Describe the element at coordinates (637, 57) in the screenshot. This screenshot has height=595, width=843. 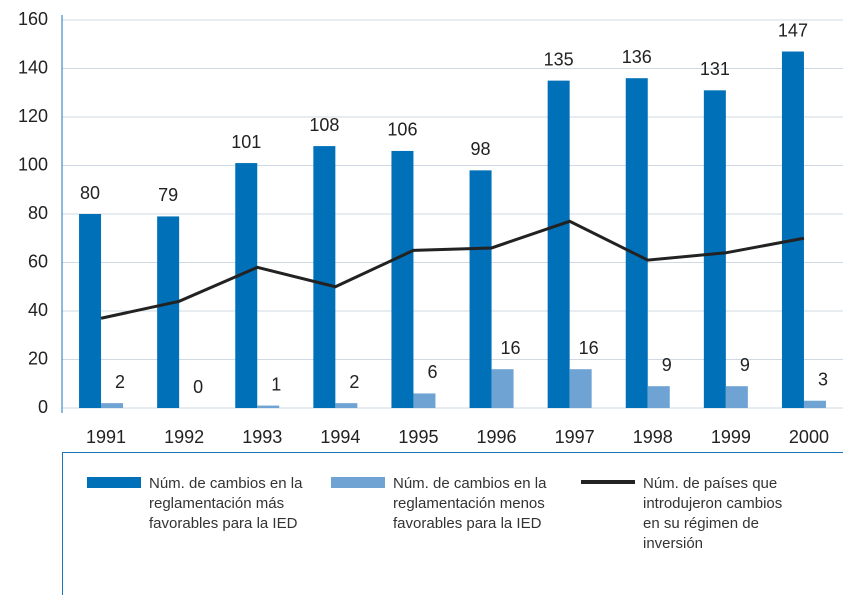
I see `value-label: 136` at that location.